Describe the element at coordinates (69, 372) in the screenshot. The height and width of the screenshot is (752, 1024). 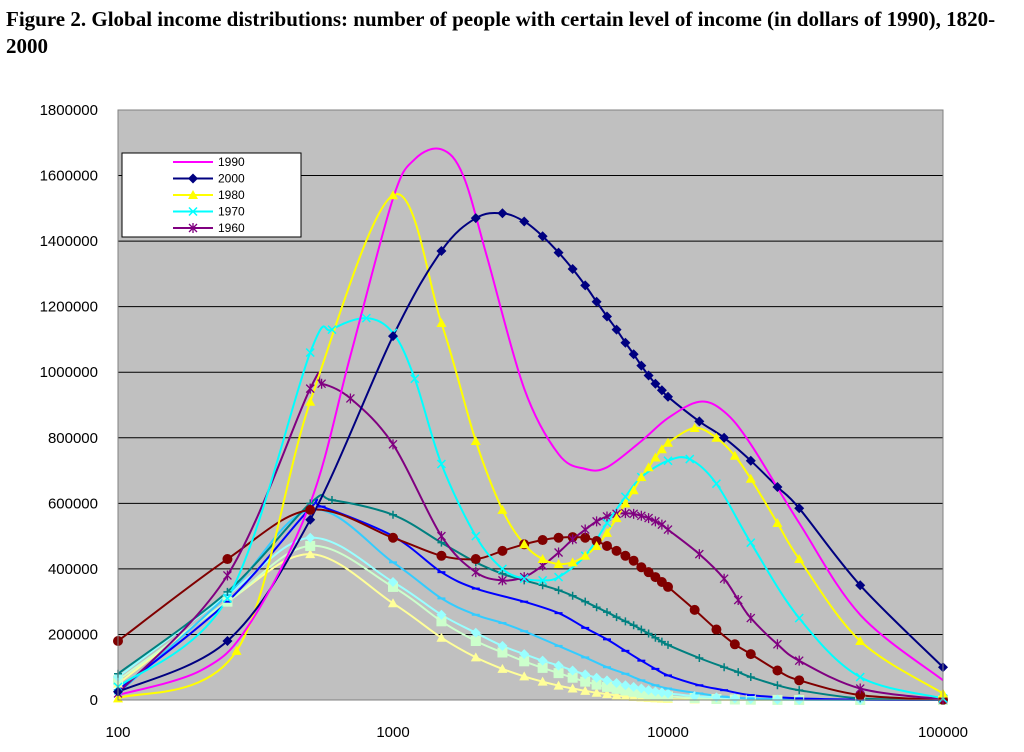
I see `y-tick-label: 1000000` at that location.